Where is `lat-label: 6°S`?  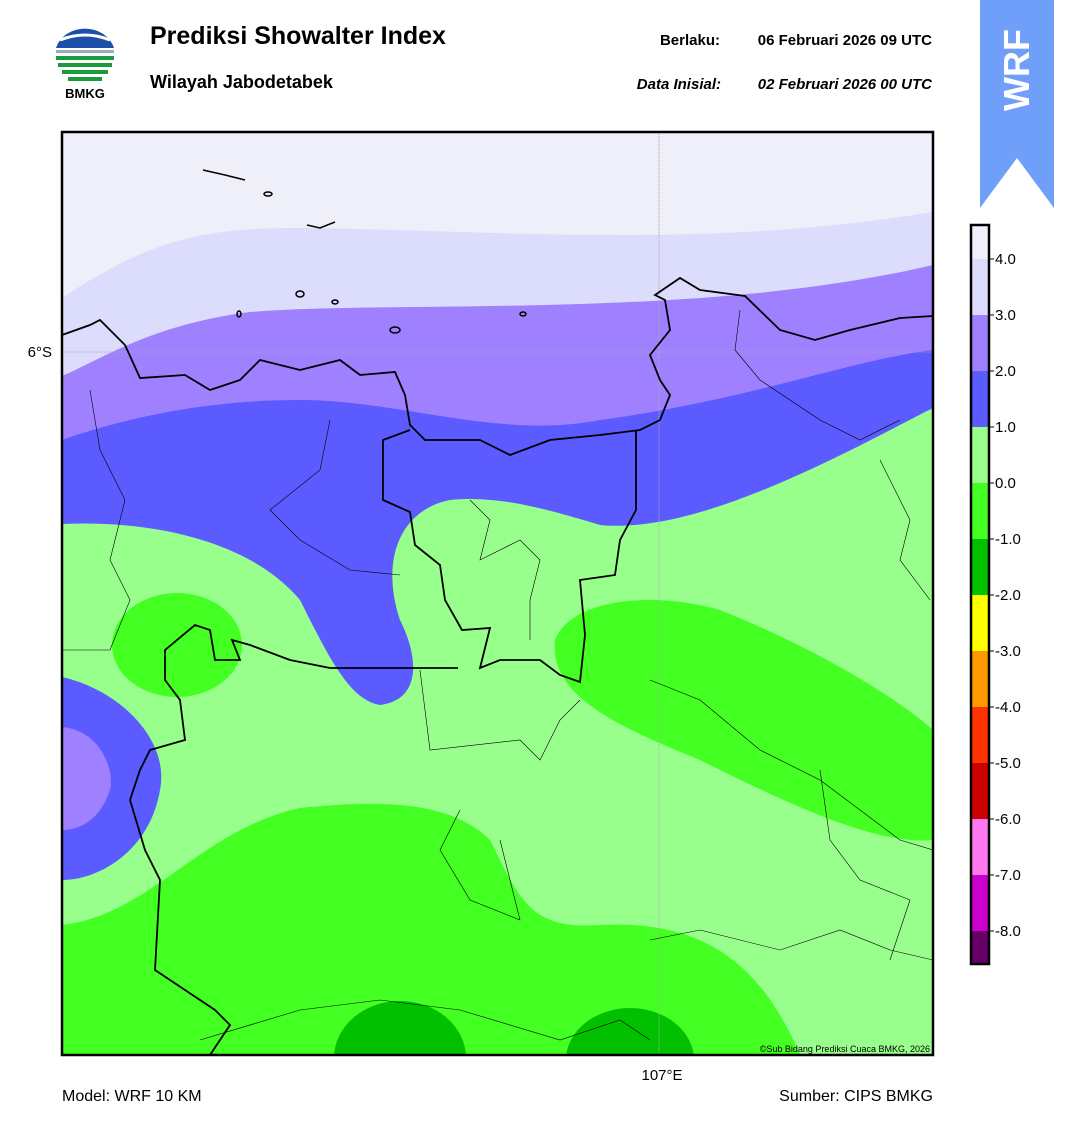 lat-label: 6°S is located at coordinates (40, 352).